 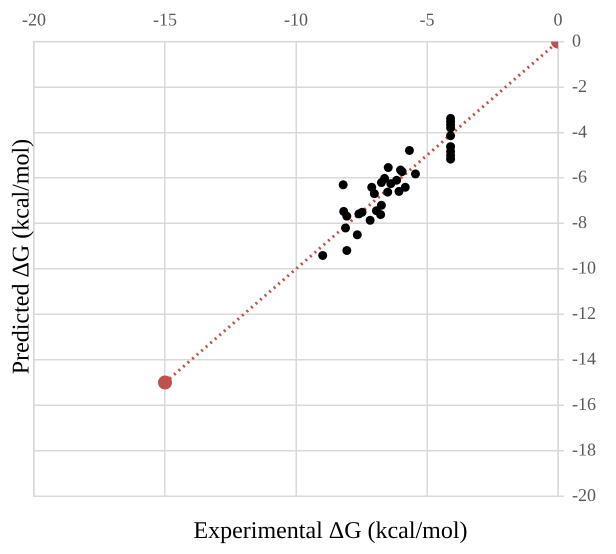 I want to click on y-tick-label: -6, so click(x=580, y=176).